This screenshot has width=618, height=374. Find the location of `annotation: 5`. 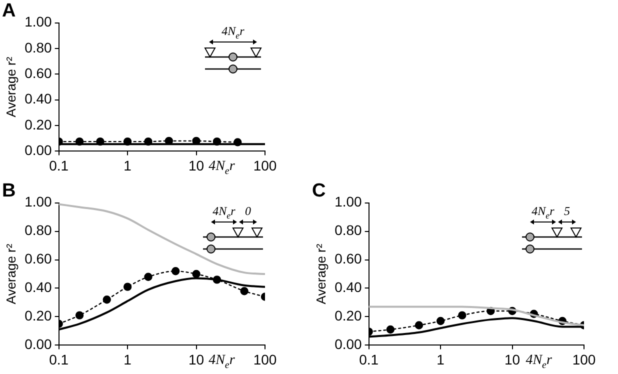

annotation: 5 is located at coordinates (567, 211).